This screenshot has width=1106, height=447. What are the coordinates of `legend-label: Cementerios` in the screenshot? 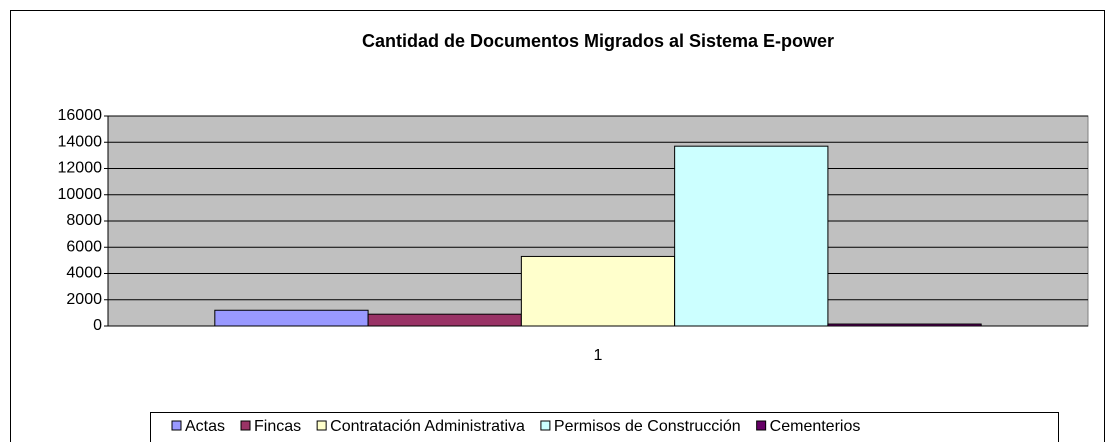 It's located at (815, 426).